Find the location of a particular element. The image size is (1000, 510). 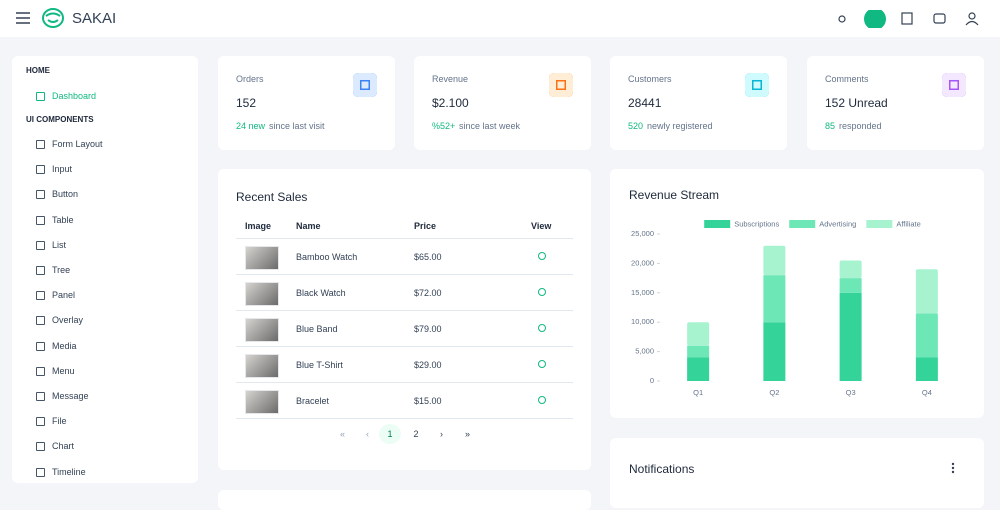

column-header: Name is located at coordinates (308, 226).